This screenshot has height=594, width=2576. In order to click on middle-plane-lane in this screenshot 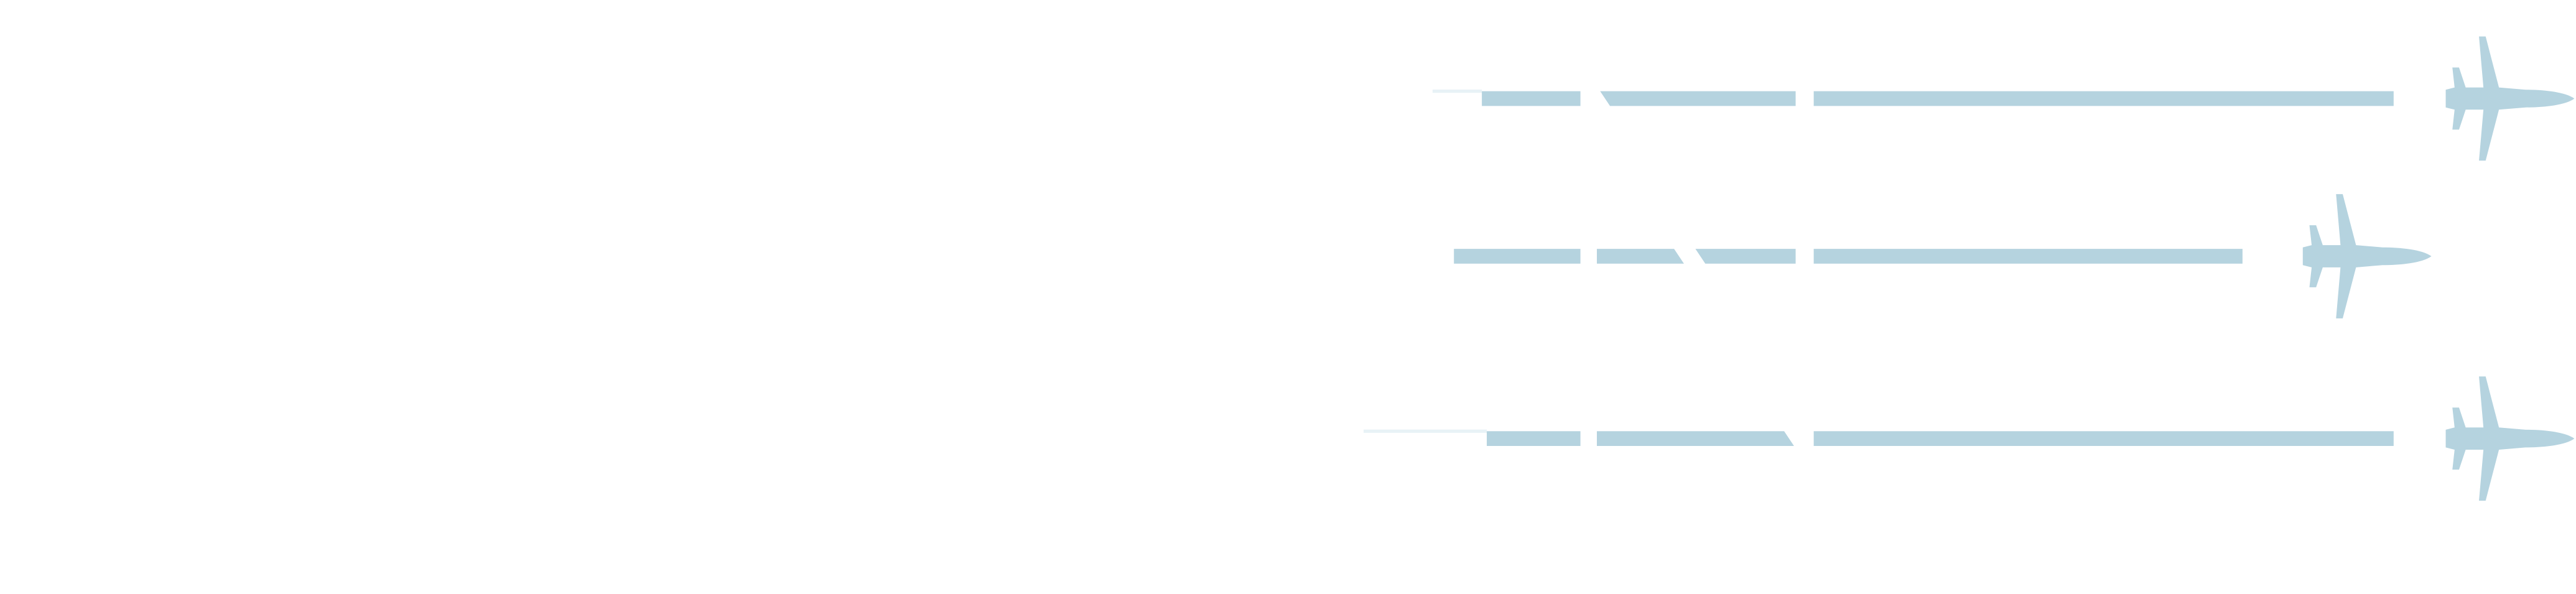, I will do `click(1943, 256)`.